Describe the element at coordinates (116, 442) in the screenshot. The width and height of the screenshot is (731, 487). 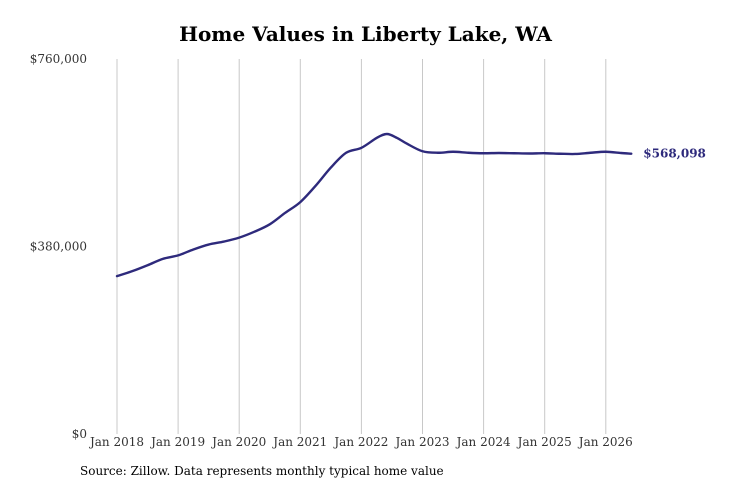
I see `x-tick-label: Jan 2018` at that location.